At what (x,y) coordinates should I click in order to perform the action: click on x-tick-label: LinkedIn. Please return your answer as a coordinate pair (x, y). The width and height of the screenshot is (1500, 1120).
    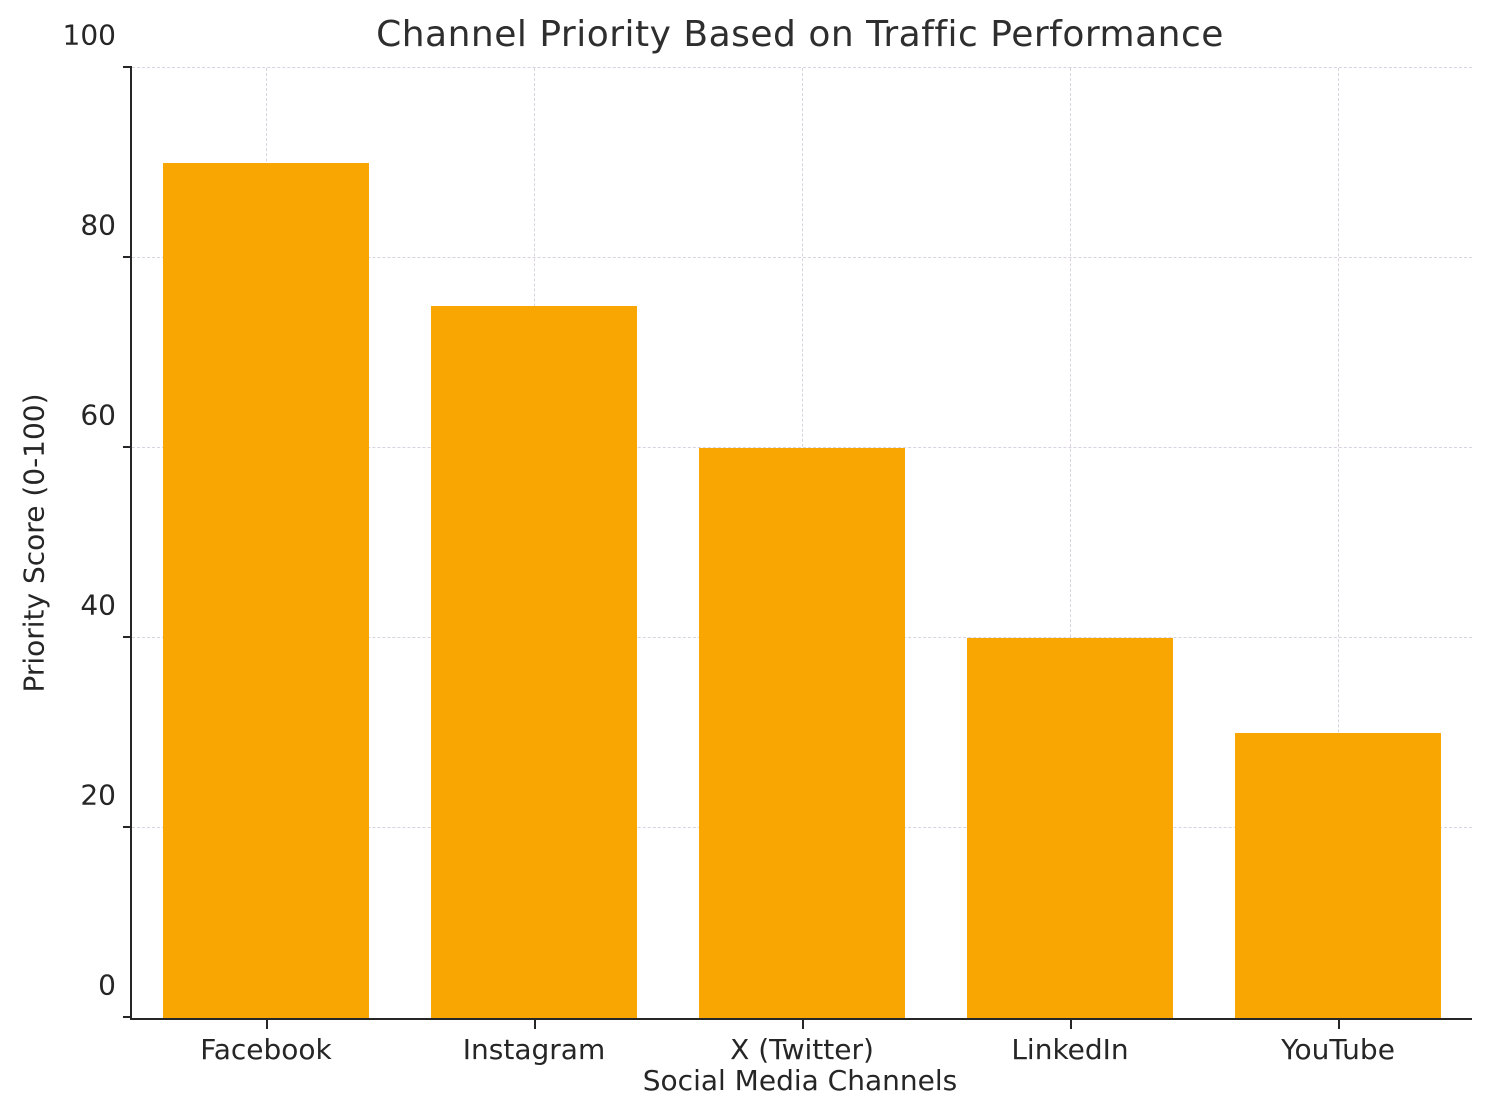
    Looking at the image, I should click on (1070, 1049).